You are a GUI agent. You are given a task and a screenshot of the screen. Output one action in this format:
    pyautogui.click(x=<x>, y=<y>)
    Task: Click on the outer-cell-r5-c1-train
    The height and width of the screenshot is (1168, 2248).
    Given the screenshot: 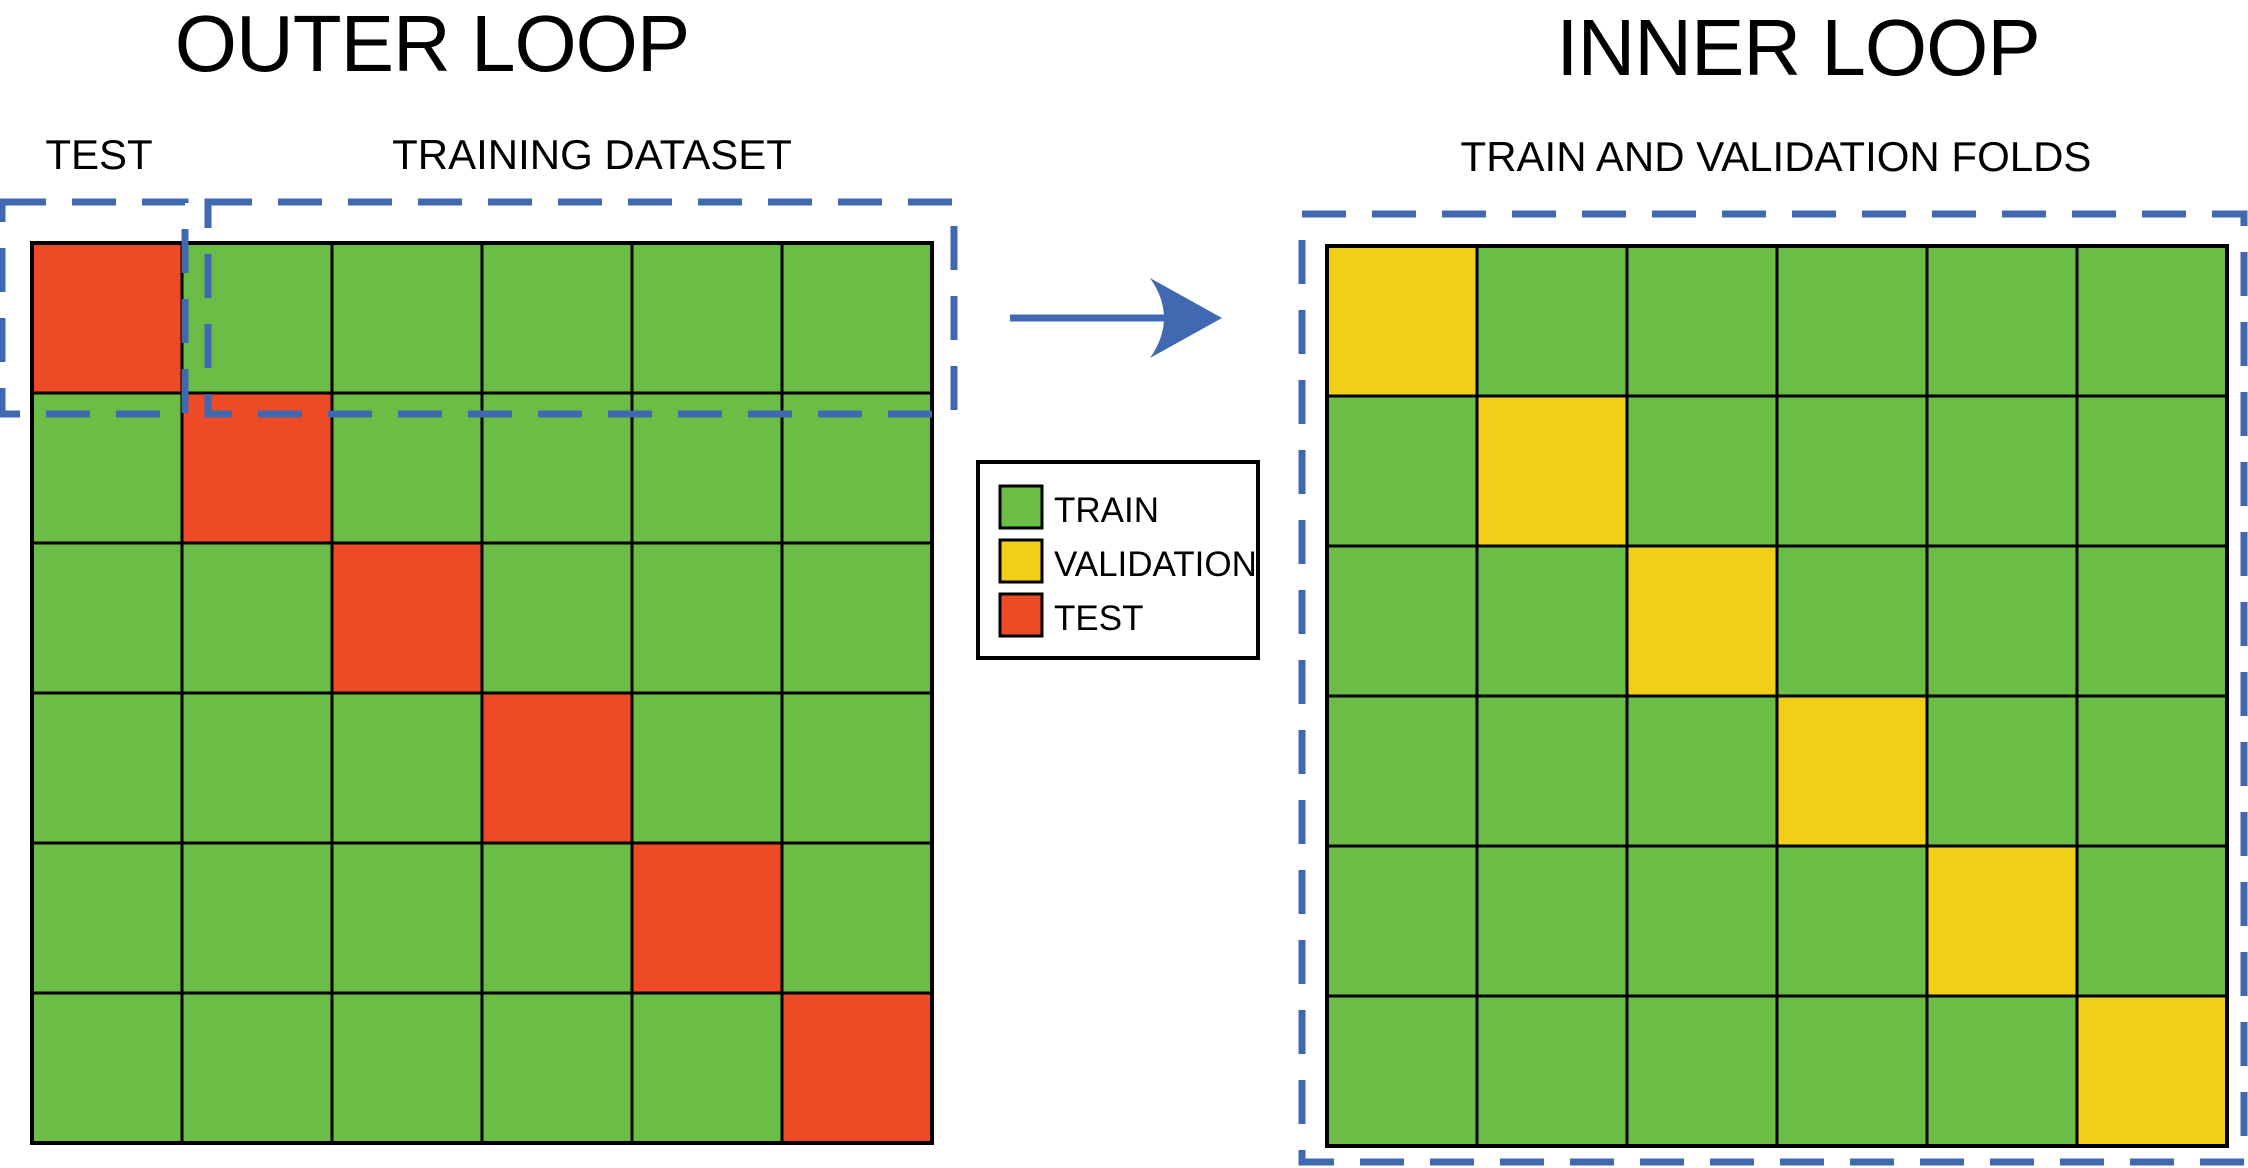 What is the action you would take?
    pyautogui.click(x=107, y=918)
    